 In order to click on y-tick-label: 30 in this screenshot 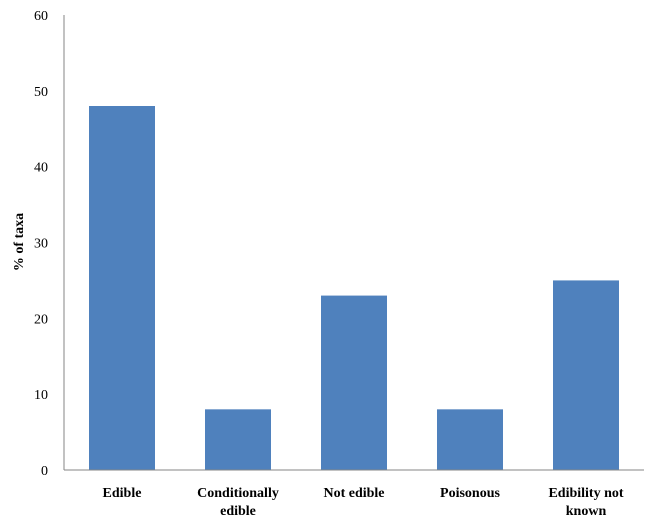, I will do `click(41, 244)`.